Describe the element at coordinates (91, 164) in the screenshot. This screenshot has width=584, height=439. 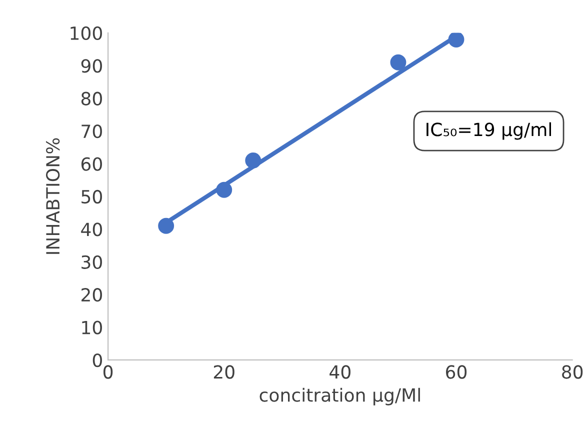
I see `y-tick-label: 60` at that location.